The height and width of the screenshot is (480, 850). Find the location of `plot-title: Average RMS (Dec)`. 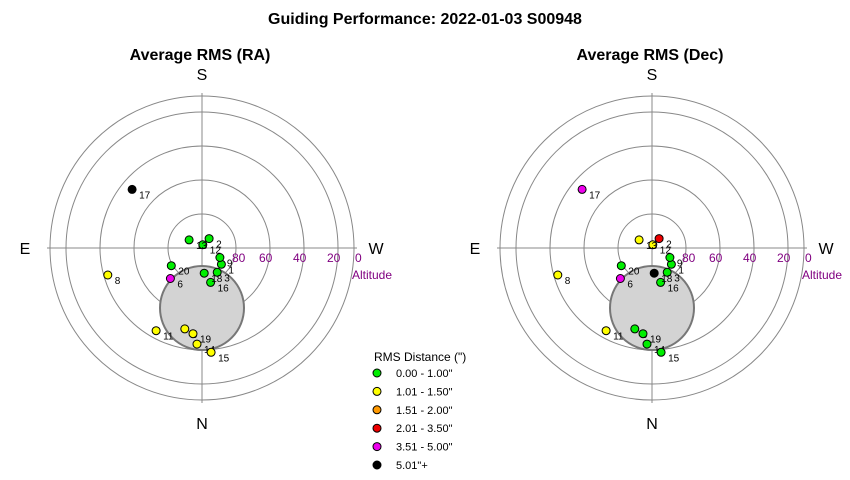

plot-title: Average RMS (Dec) is located at coordinates (649, 55).